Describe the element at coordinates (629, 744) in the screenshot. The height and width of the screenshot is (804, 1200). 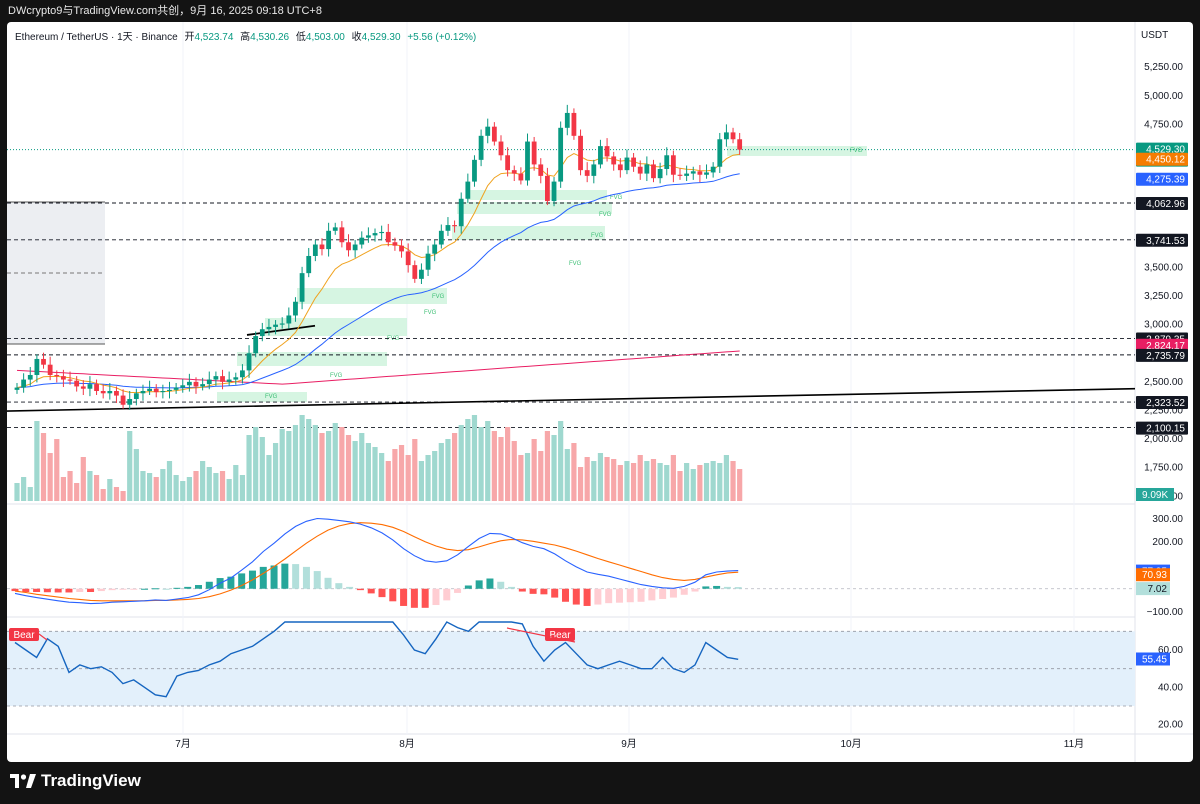
I see `time-tick-label: 9月` at that location.